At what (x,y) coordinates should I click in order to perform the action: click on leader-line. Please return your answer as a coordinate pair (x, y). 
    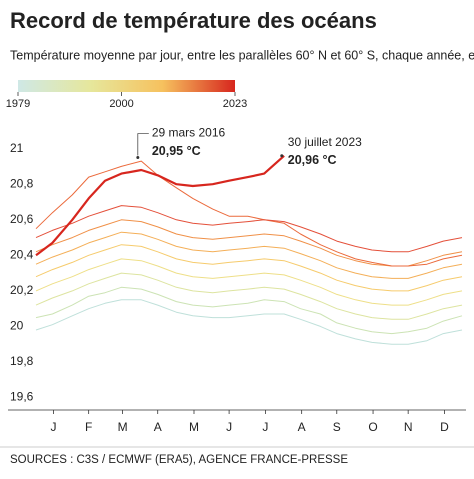
    Looking at the image, I should click on (143, 144).